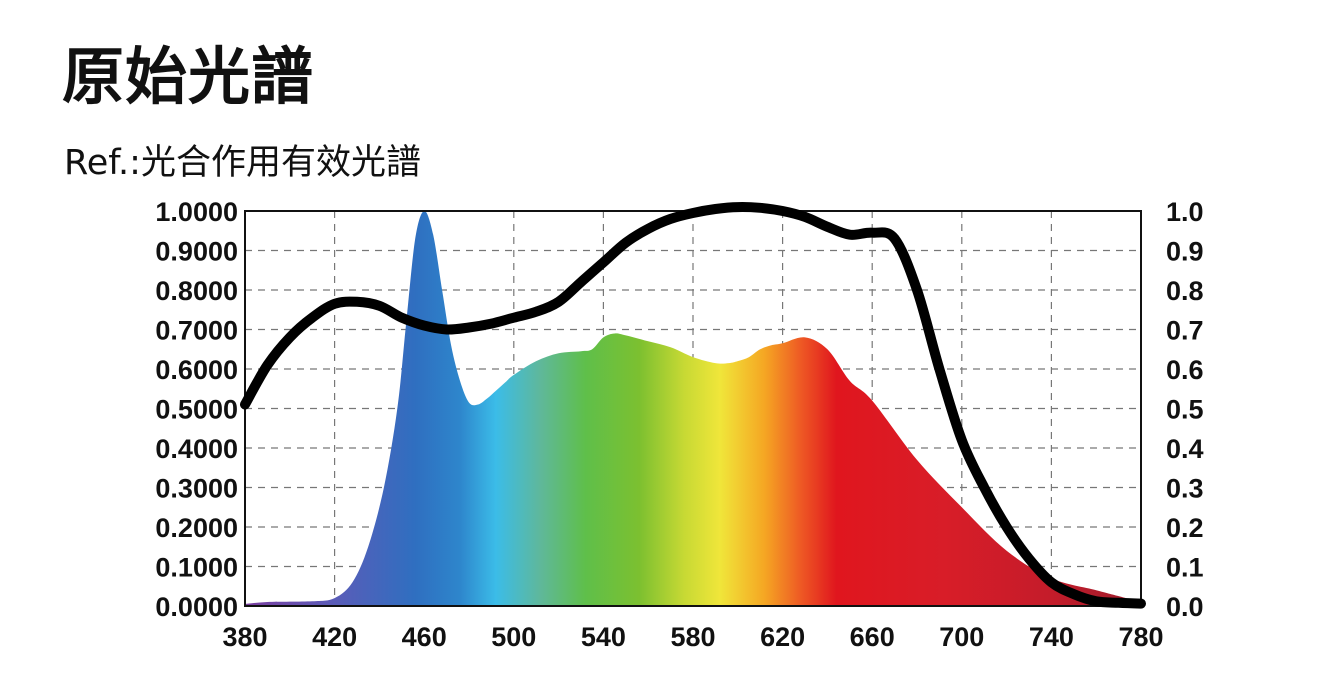 This screenshot has height=678, width=1338. What do you see at coordinates (1140, 637) in the screenshot?
I see `x-tick-label: 780` at bounding box center [1140, 637].